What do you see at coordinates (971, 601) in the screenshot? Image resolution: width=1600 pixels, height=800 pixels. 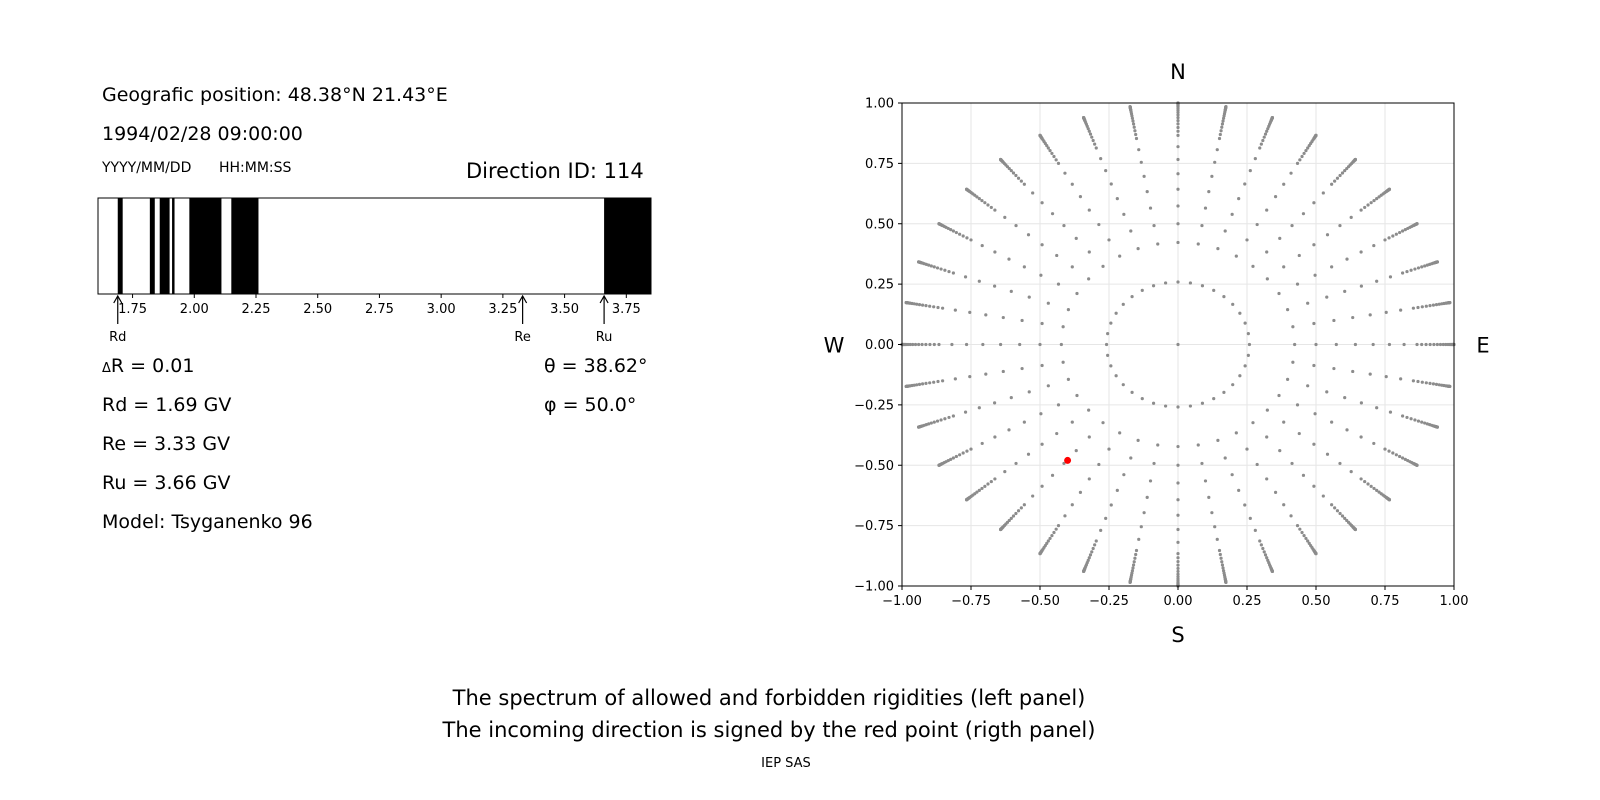 I see `x-tick-label: −0.75` at bounding box center [971, 601].